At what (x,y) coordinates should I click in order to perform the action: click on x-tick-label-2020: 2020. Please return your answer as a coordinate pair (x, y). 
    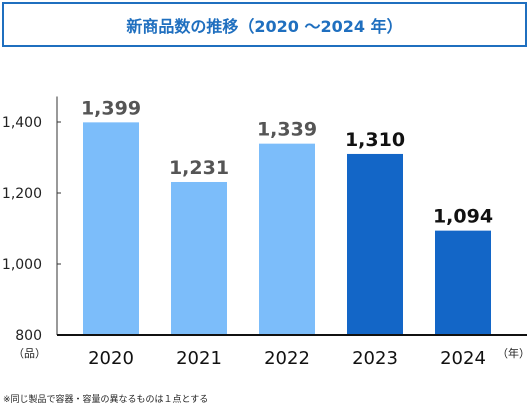
    Looking at the image, I should click on (111, 358).